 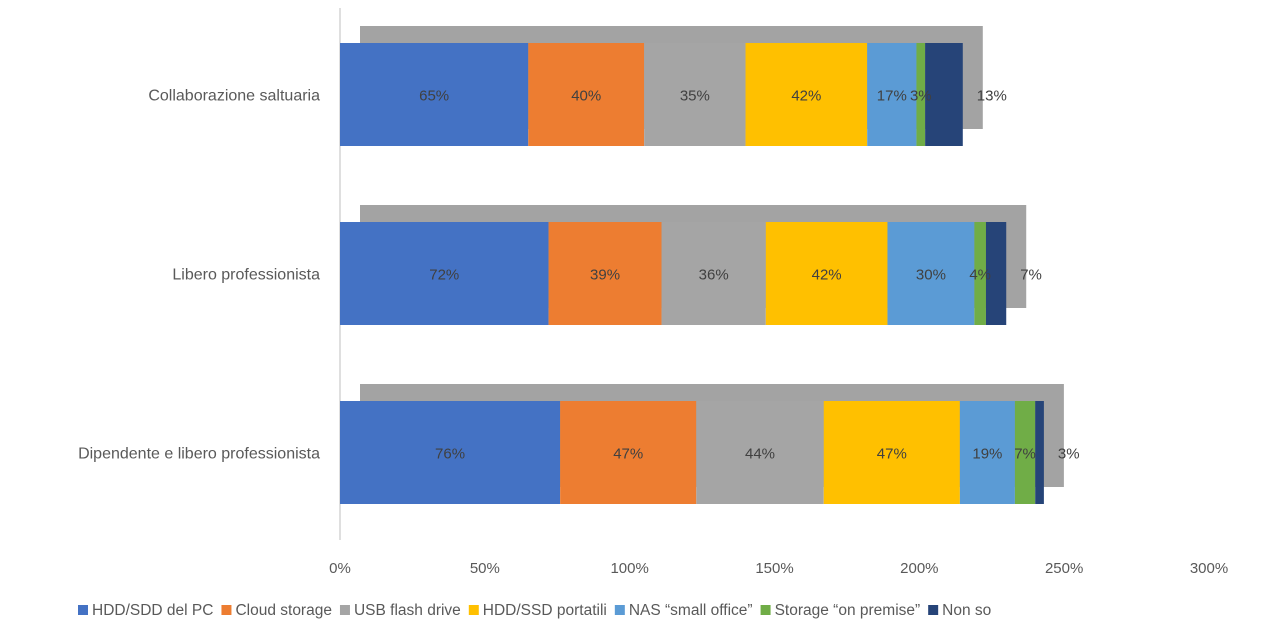 I want to click on data-label: 76%, so click(x=450, y=454).